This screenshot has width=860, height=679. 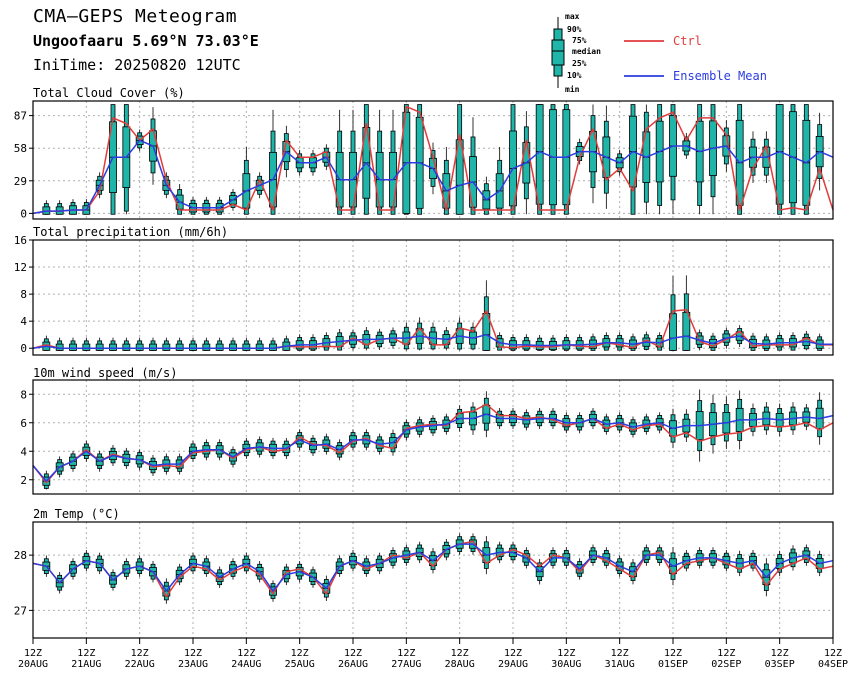 I want to click on legend-key-25: 25%, so click(x=579, y=63).